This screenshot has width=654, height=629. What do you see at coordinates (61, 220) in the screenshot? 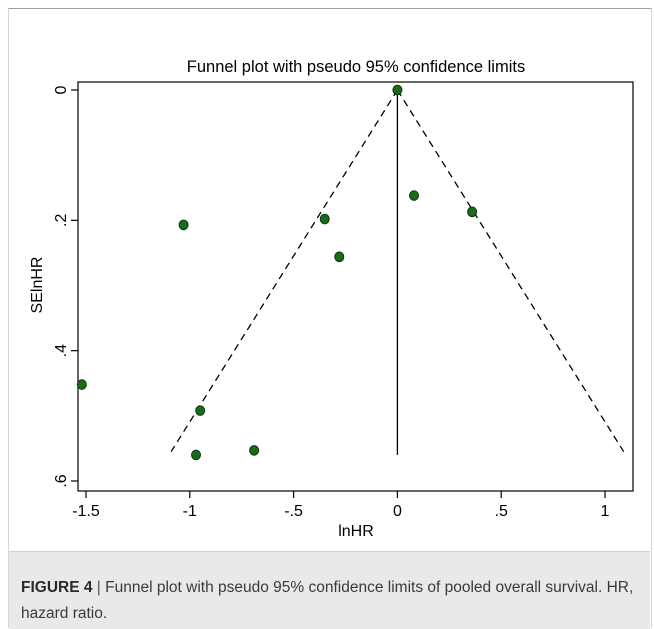
I see `y-tick-label: .2` at bounding box center [61, 220].